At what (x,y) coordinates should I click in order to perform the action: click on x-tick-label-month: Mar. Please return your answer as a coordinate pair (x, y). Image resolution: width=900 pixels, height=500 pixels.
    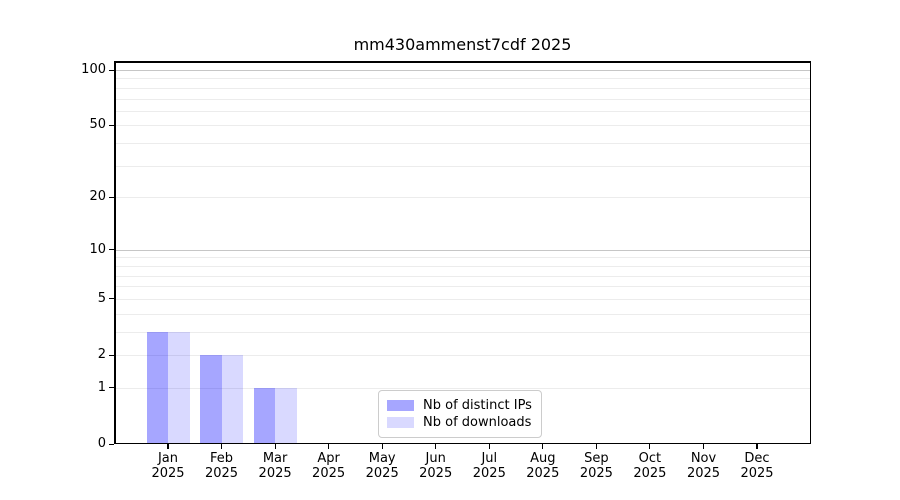
    Looking at the image, I should click on (275, 458).